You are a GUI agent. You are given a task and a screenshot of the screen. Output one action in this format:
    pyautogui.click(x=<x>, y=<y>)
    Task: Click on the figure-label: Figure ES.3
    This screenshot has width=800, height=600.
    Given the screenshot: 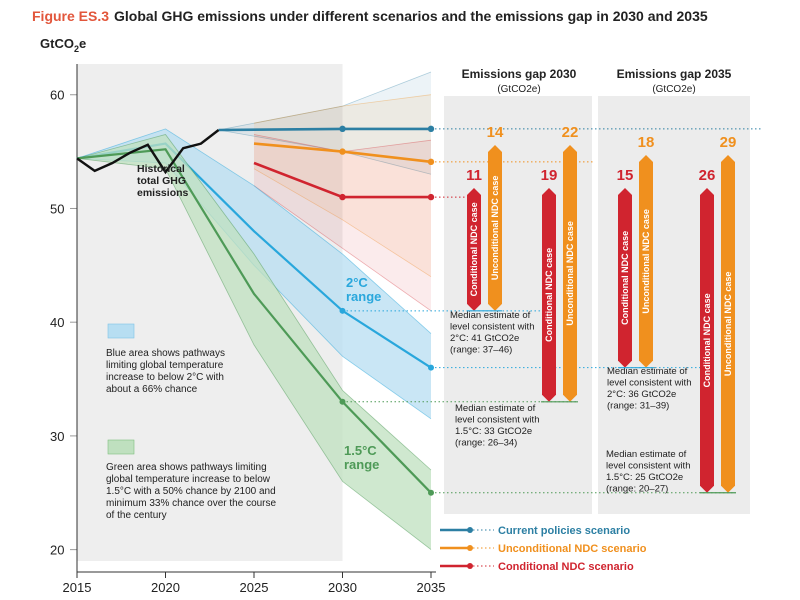 What is the action you would take?
    pyautogui.click(x=71, y=16)
    